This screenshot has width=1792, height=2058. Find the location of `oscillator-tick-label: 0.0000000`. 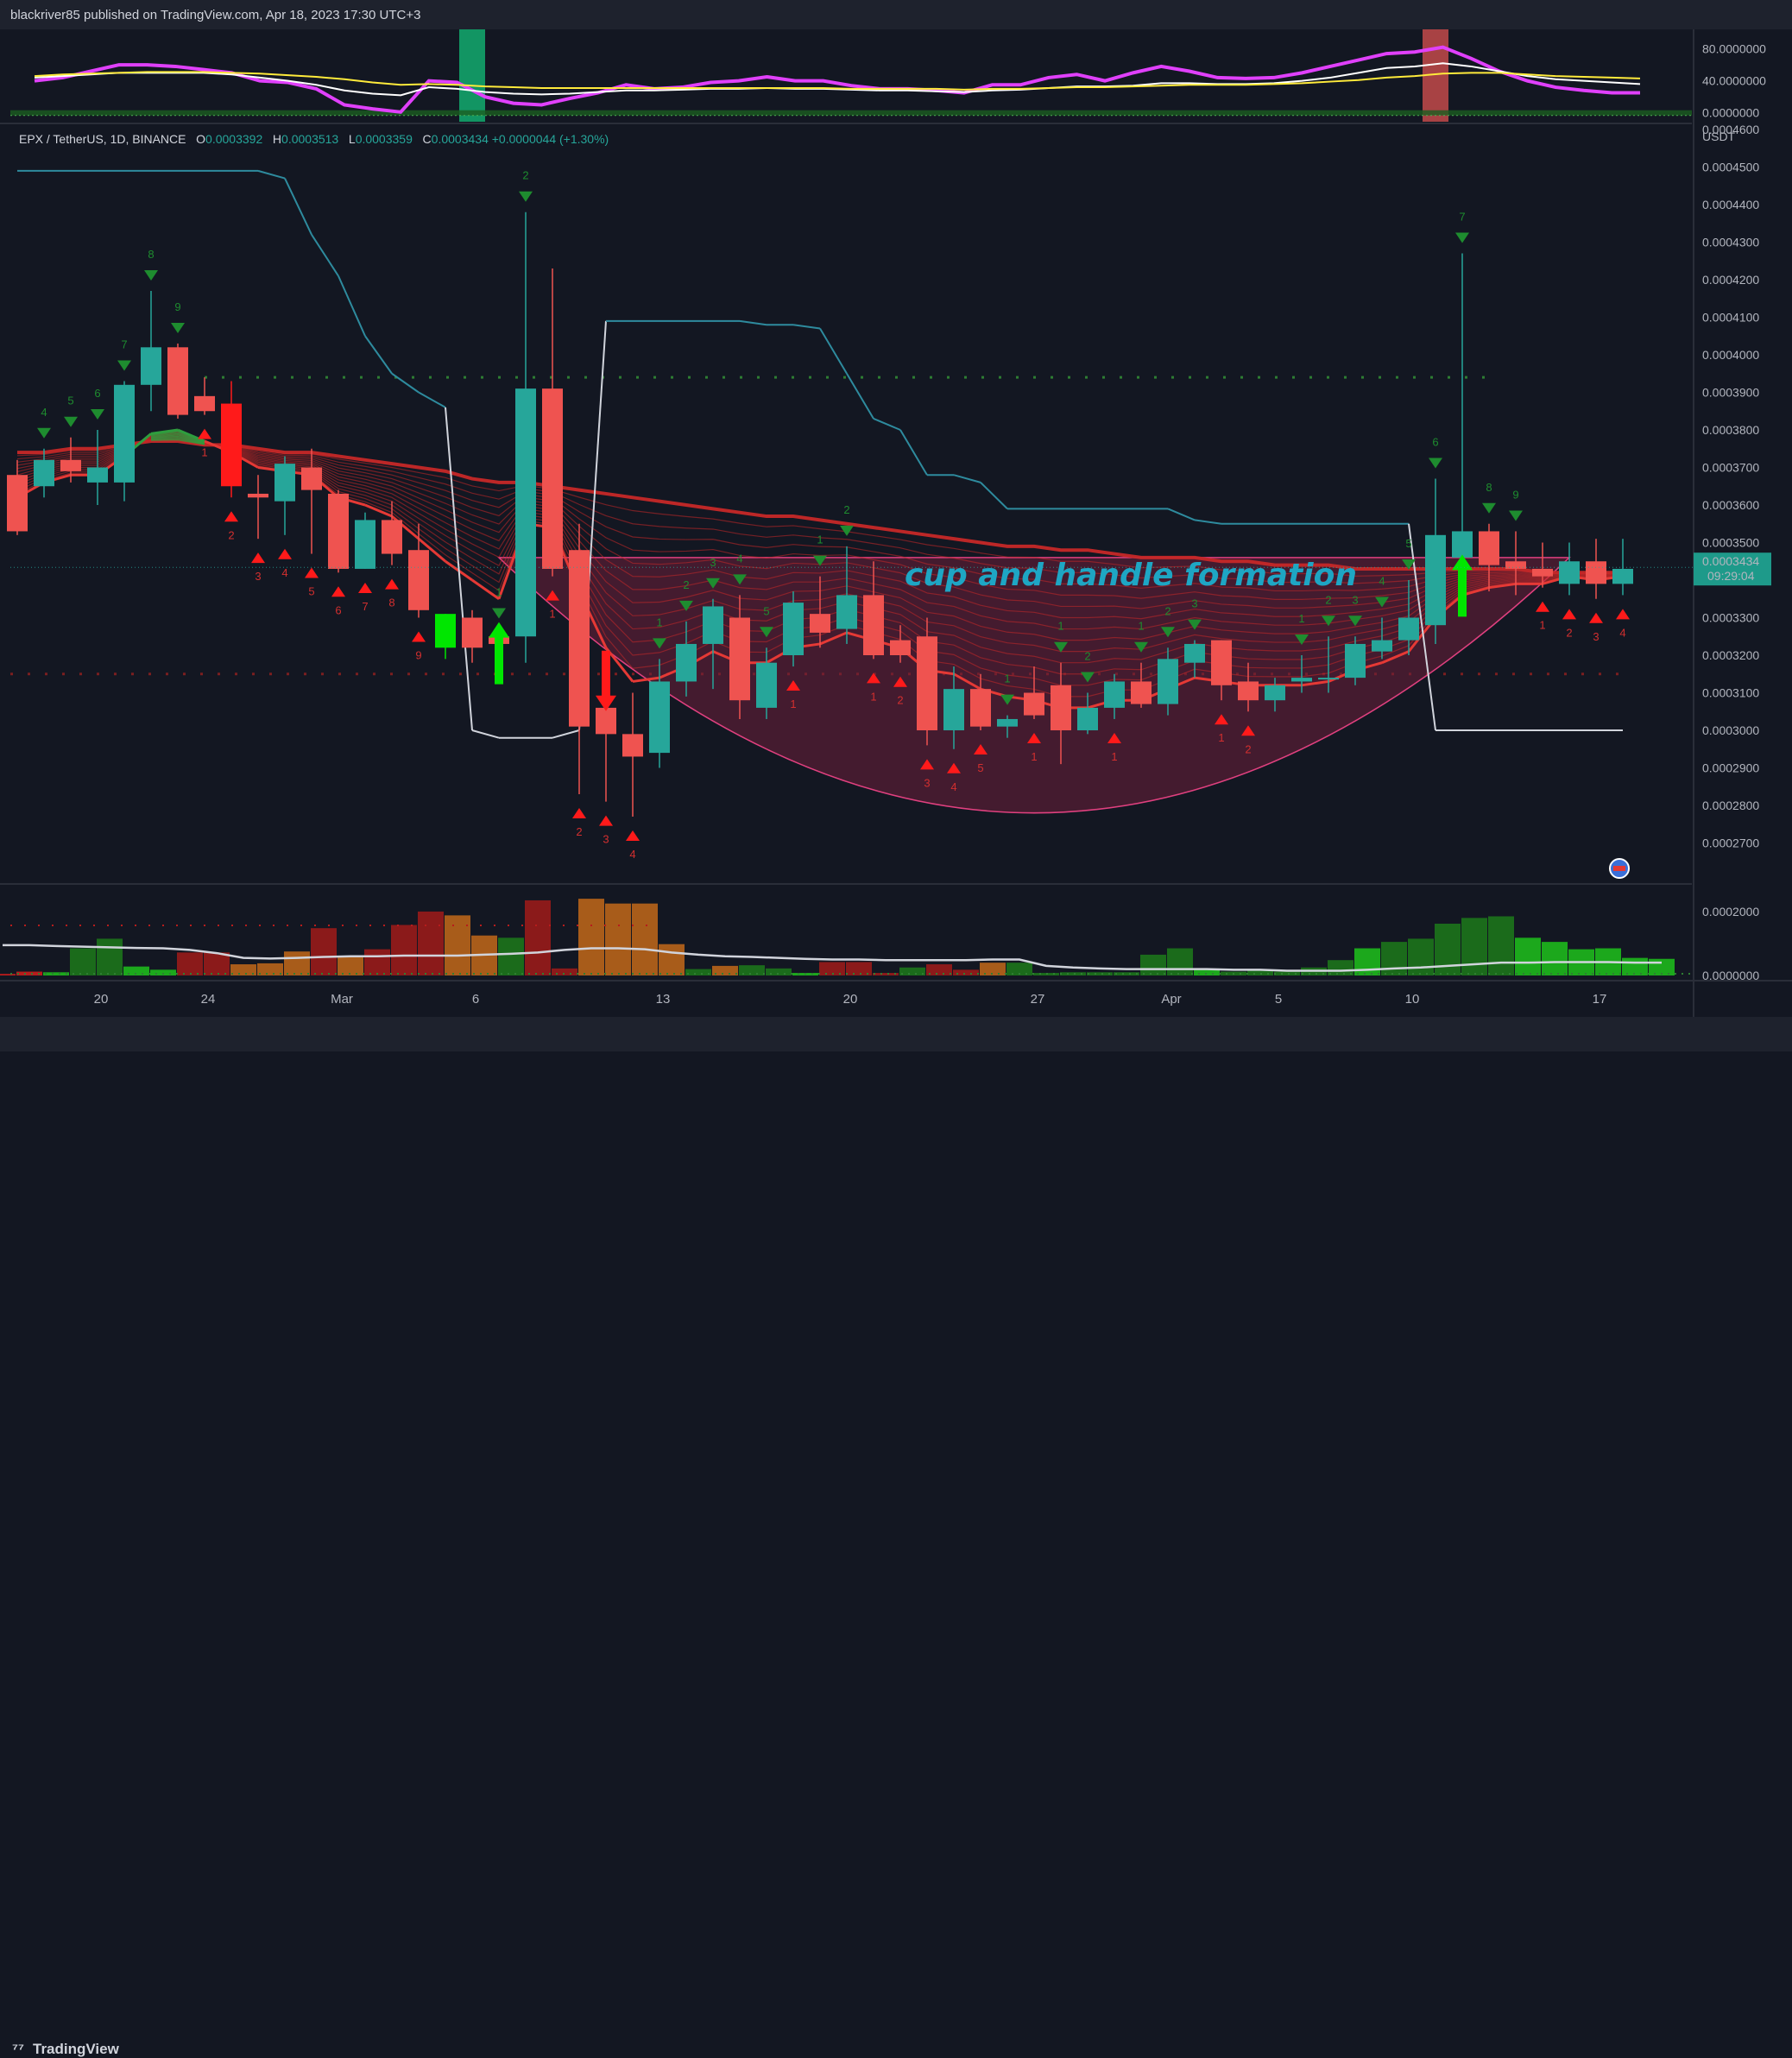

oscillator-tick-label: 0.0000000 is located at coordinates (1730, 113).